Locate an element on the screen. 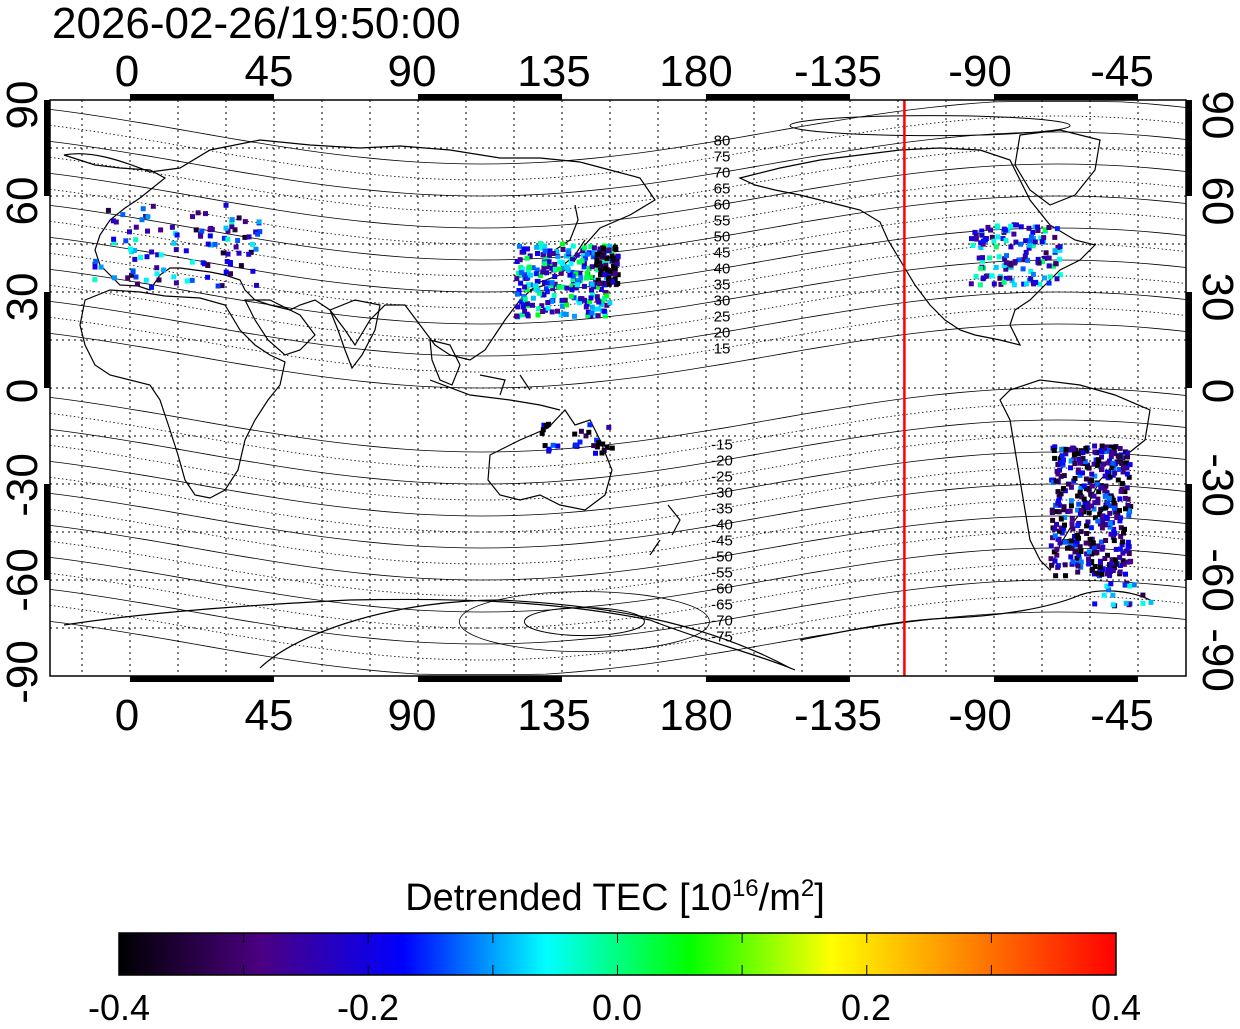 The image size is (1240, 1029). magnetic-latitude-labels-south: -15-20-25-30-35-40-45-50-55-60-65-70-75 is located at coordinates (722, 540).